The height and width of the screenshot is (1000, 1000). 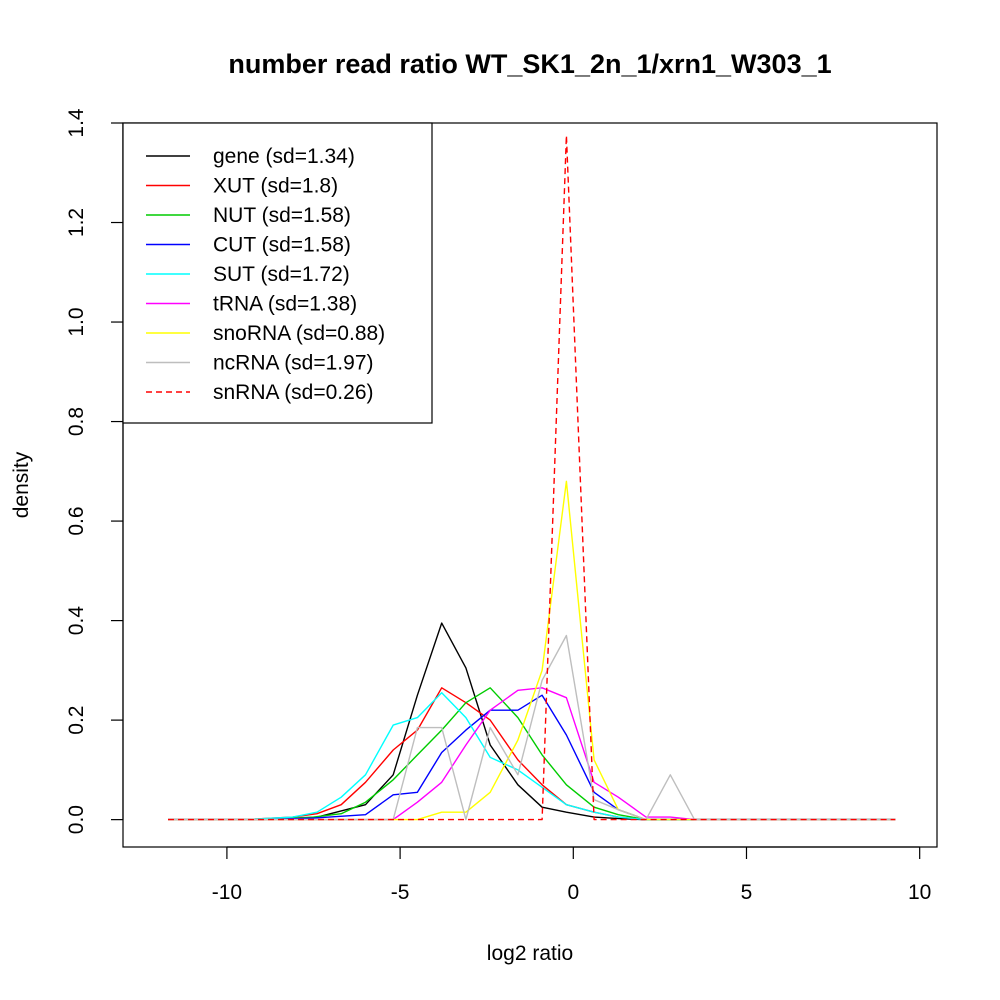 What do you see at coordinates (284, 156) in the screenshot?
I see `legend-label: gene (sd=1.34)` at bounding box center [284, 156].